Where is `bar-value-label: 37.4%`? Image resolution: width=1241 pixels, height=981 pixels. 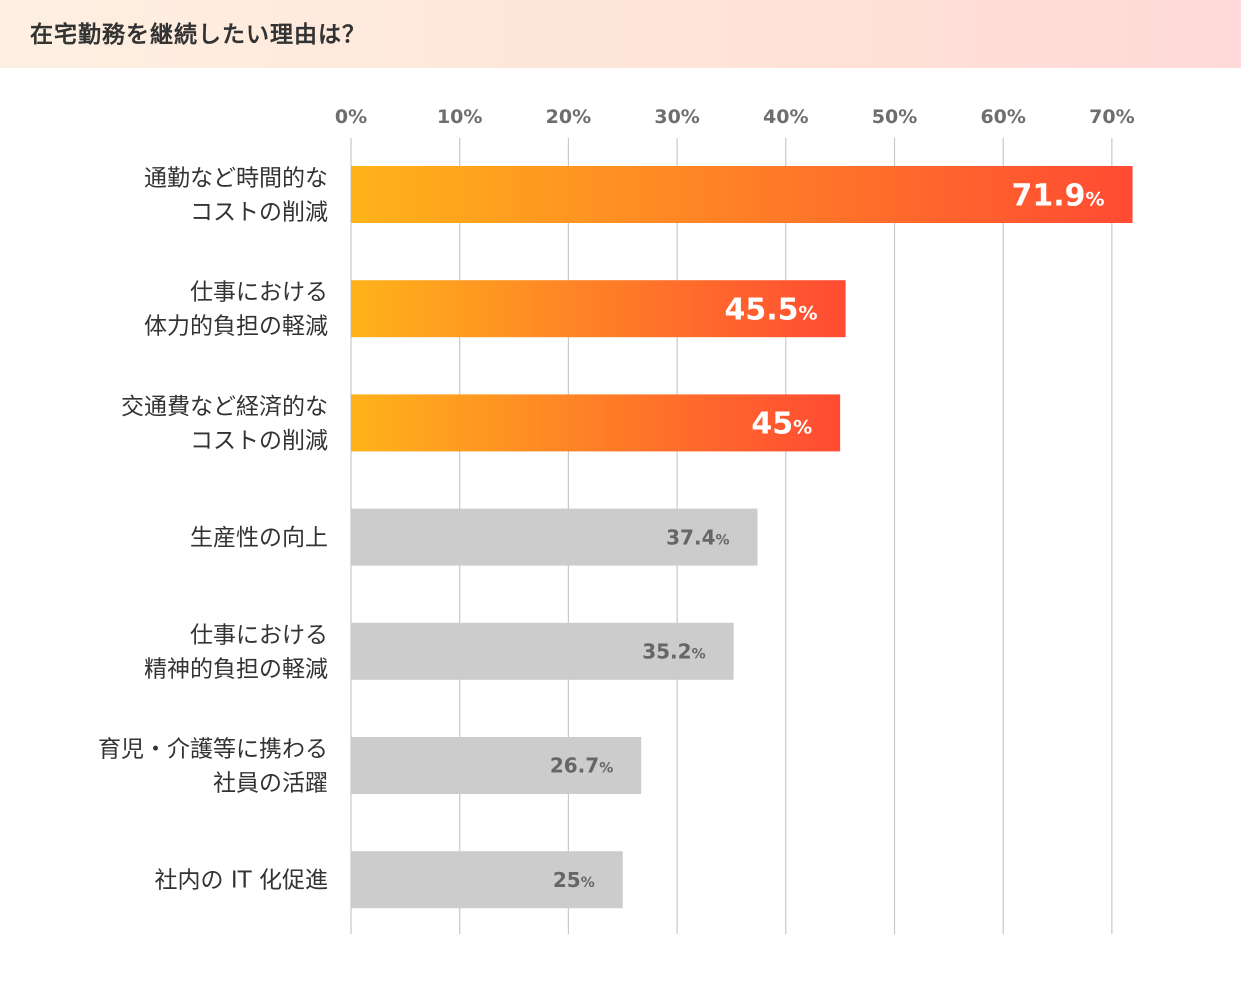
bar-value-label: 37.4% is located at coordinates (697, 537).